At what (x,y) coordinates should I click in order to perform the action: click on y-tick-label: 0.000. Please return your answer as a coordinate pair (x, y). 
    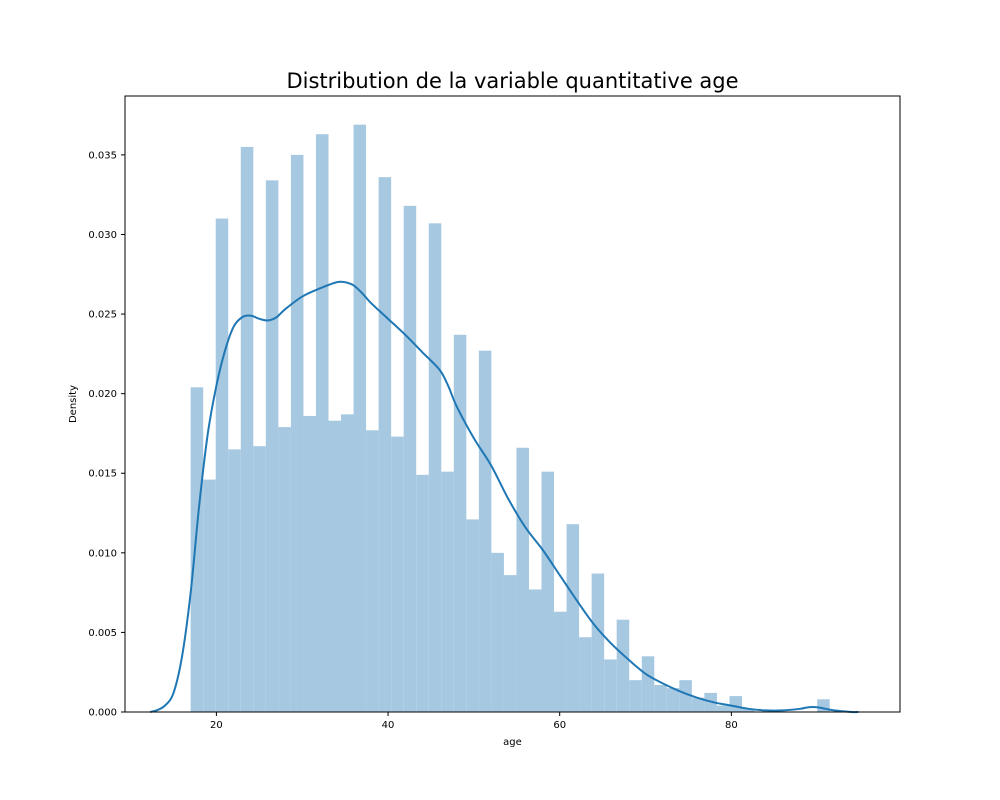
    Looking at the image, I should click on (102, 713).